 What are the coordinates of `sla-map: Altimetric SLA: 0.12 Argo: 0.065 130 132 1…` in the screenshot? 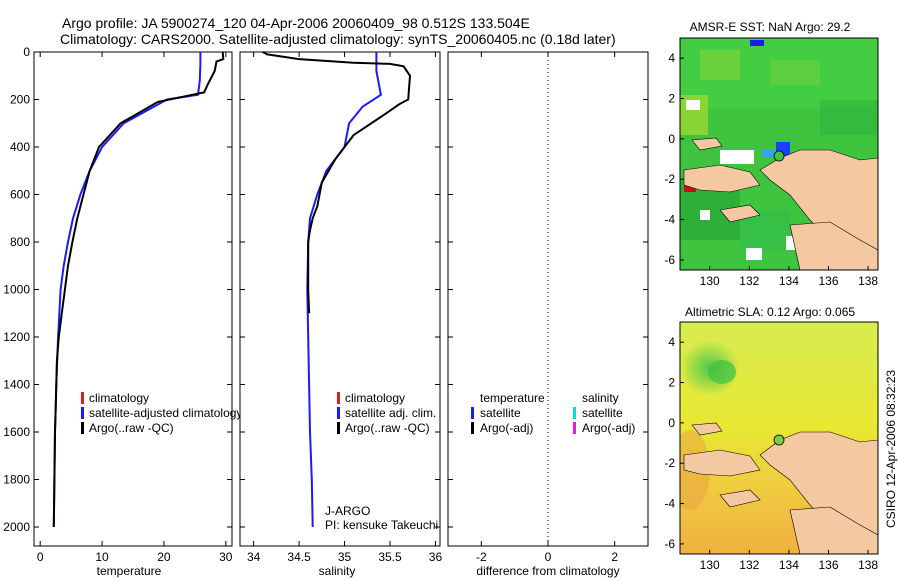 It's located at (771, 438).